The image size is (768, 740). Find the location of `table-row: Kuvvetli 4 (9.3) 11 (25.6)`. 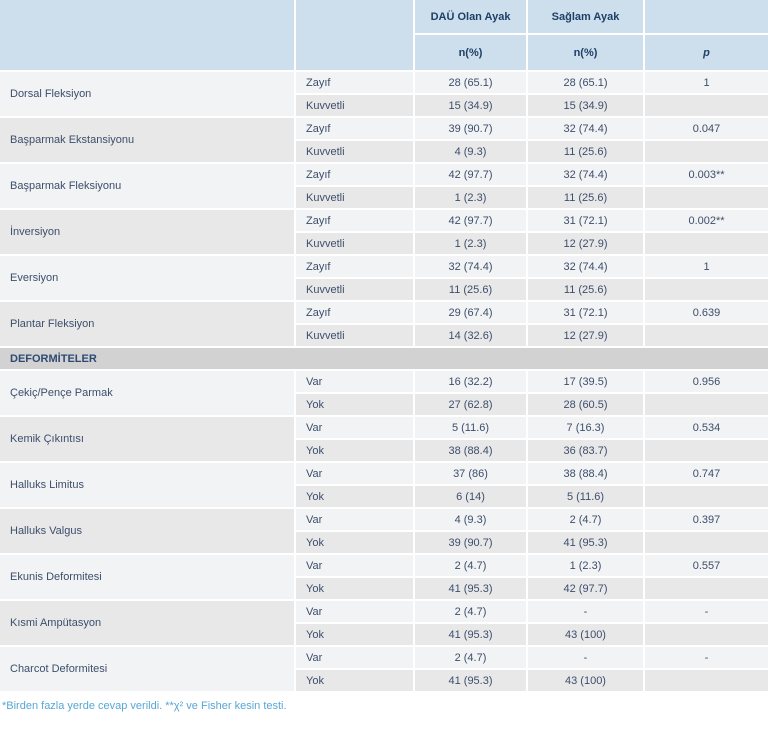

table-row: Kuvvetli 4 (9.3) 11 (25.6) is located at coordinates (384, 151).